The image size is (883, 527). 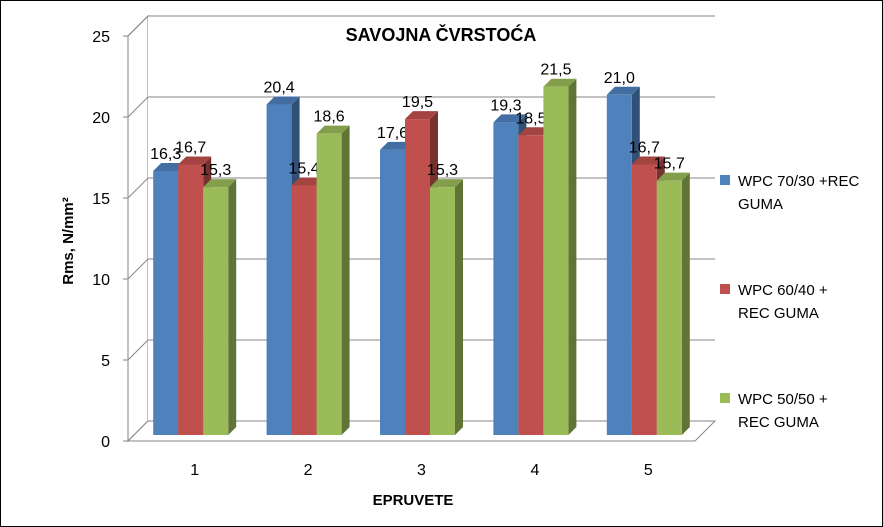 What do you see at coordinates (105, 442) in the screenshot?
I see `y-tick-label: 0` at bounding box center [105, 442].